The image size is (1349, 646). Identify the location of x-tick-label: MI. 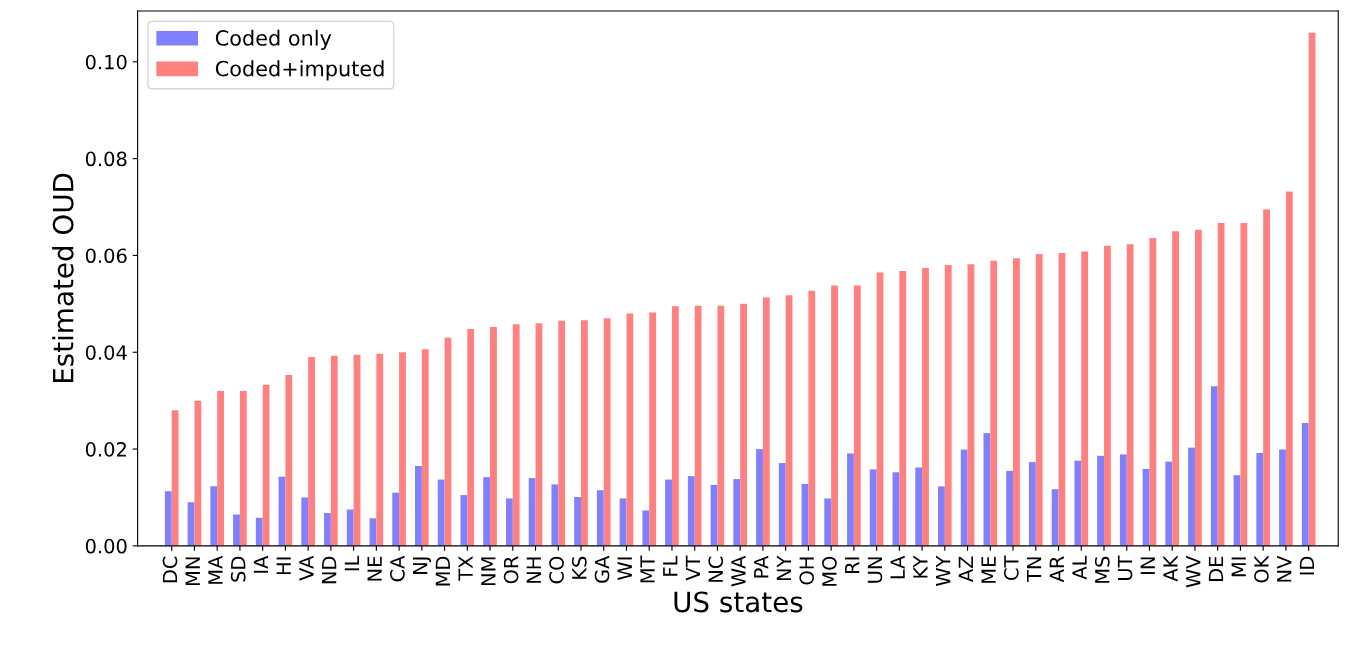
(1238, 567).